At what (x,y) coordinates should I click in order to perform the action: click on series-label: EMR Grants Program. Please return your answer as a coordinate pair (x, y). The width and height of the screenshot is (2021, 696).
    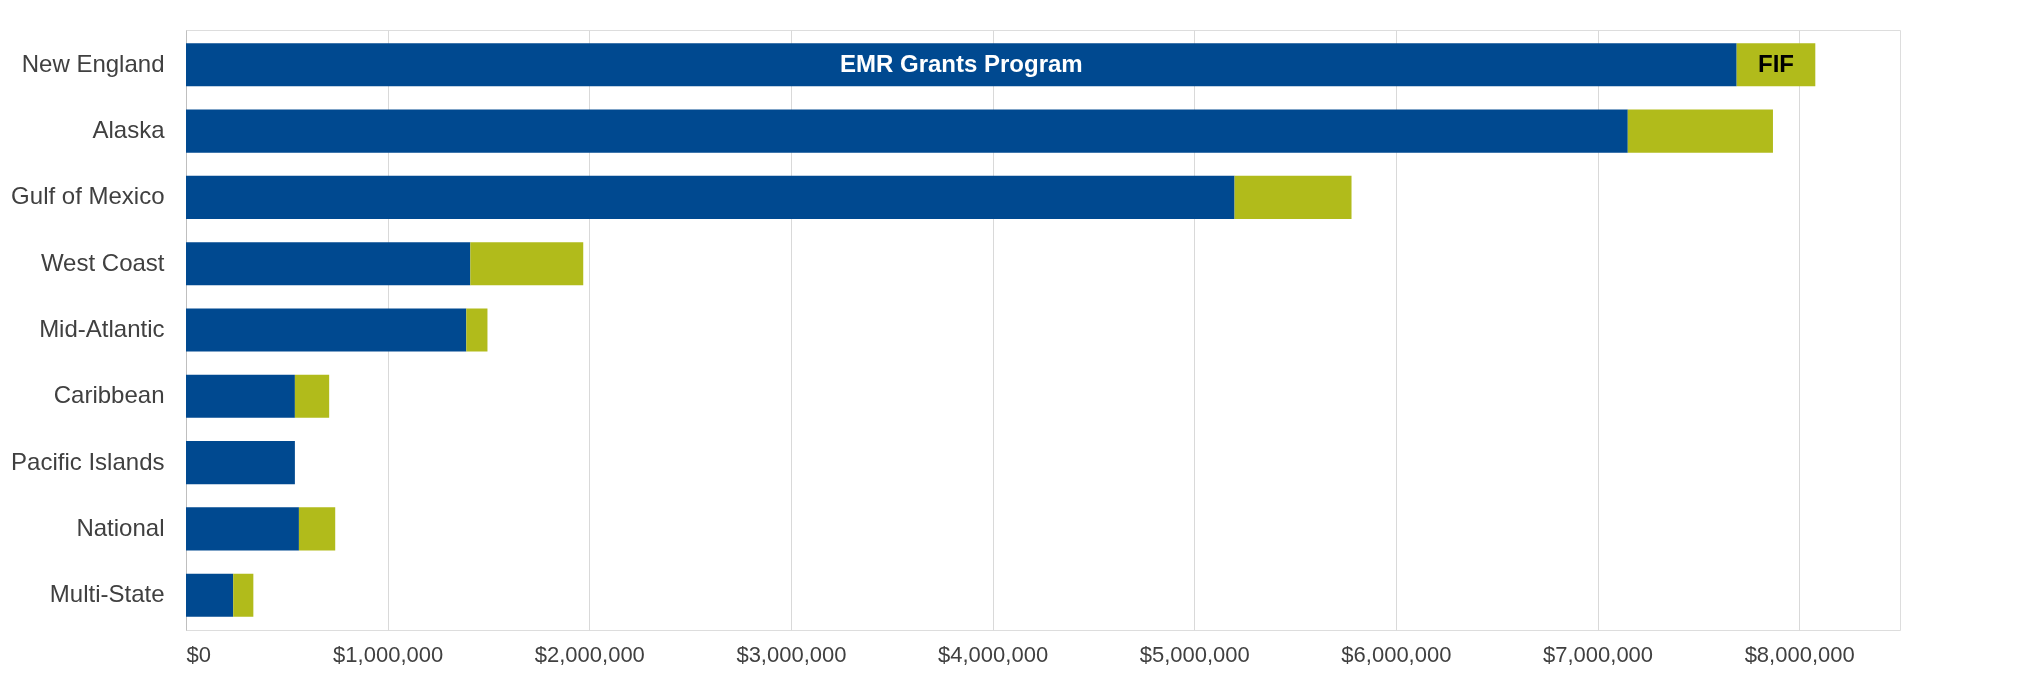
    Looking at the image, I should click on (961, 63).